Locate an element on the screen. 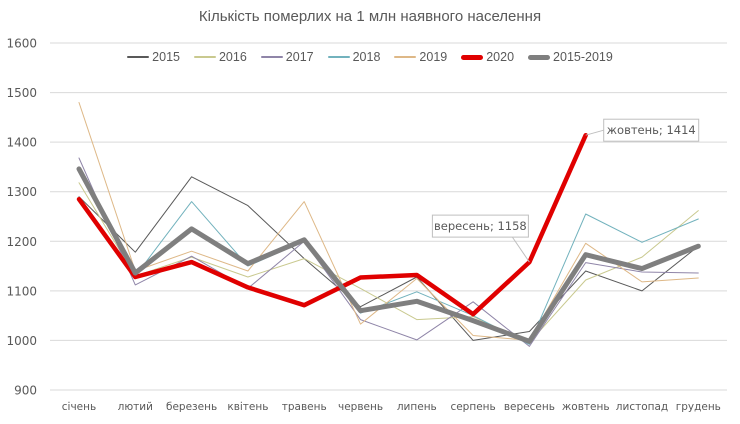 The width and height of the screenshot is (740, 424). x-tick-label: лютий is located at coordinates (135, 407).